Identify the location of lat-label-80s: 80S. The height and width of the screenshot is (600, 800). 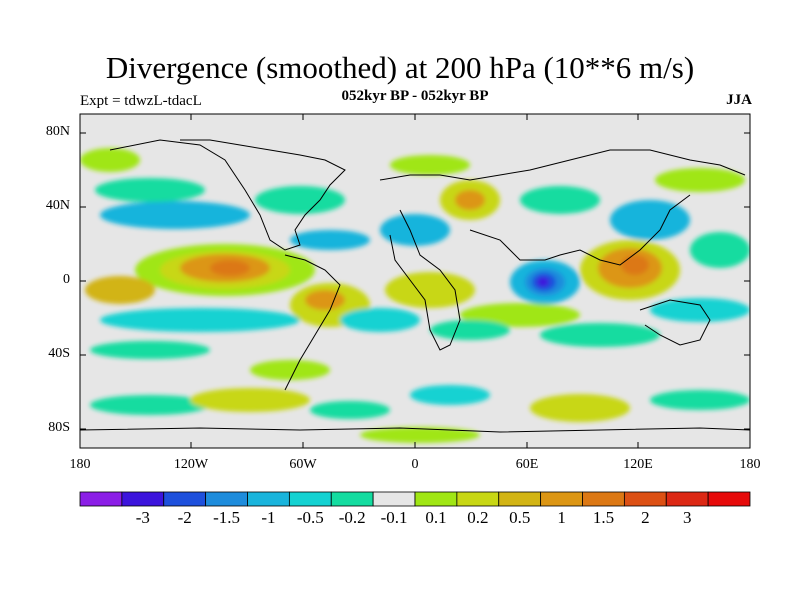
(59, 427).